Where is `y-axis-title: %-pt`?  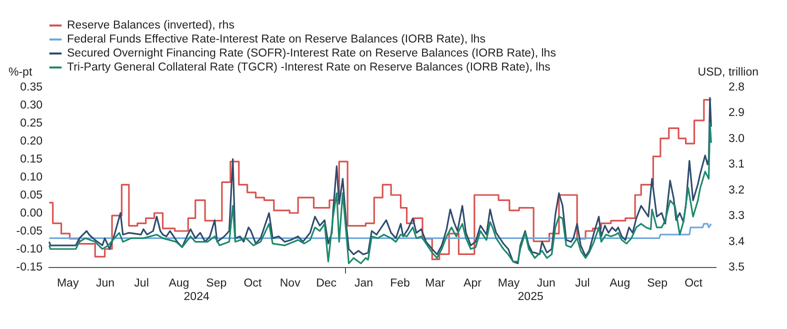
y-axis-title: %-pt is located at coordinates (20, 72).